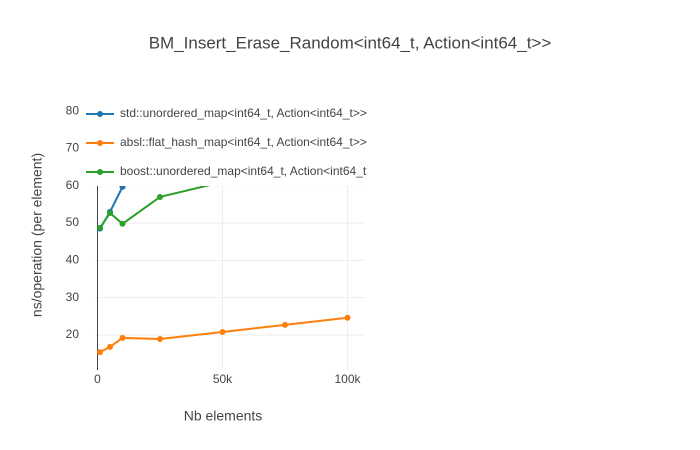 This screenshot has width=700, height=450. I want to click on legend-background, so click(223, 143).